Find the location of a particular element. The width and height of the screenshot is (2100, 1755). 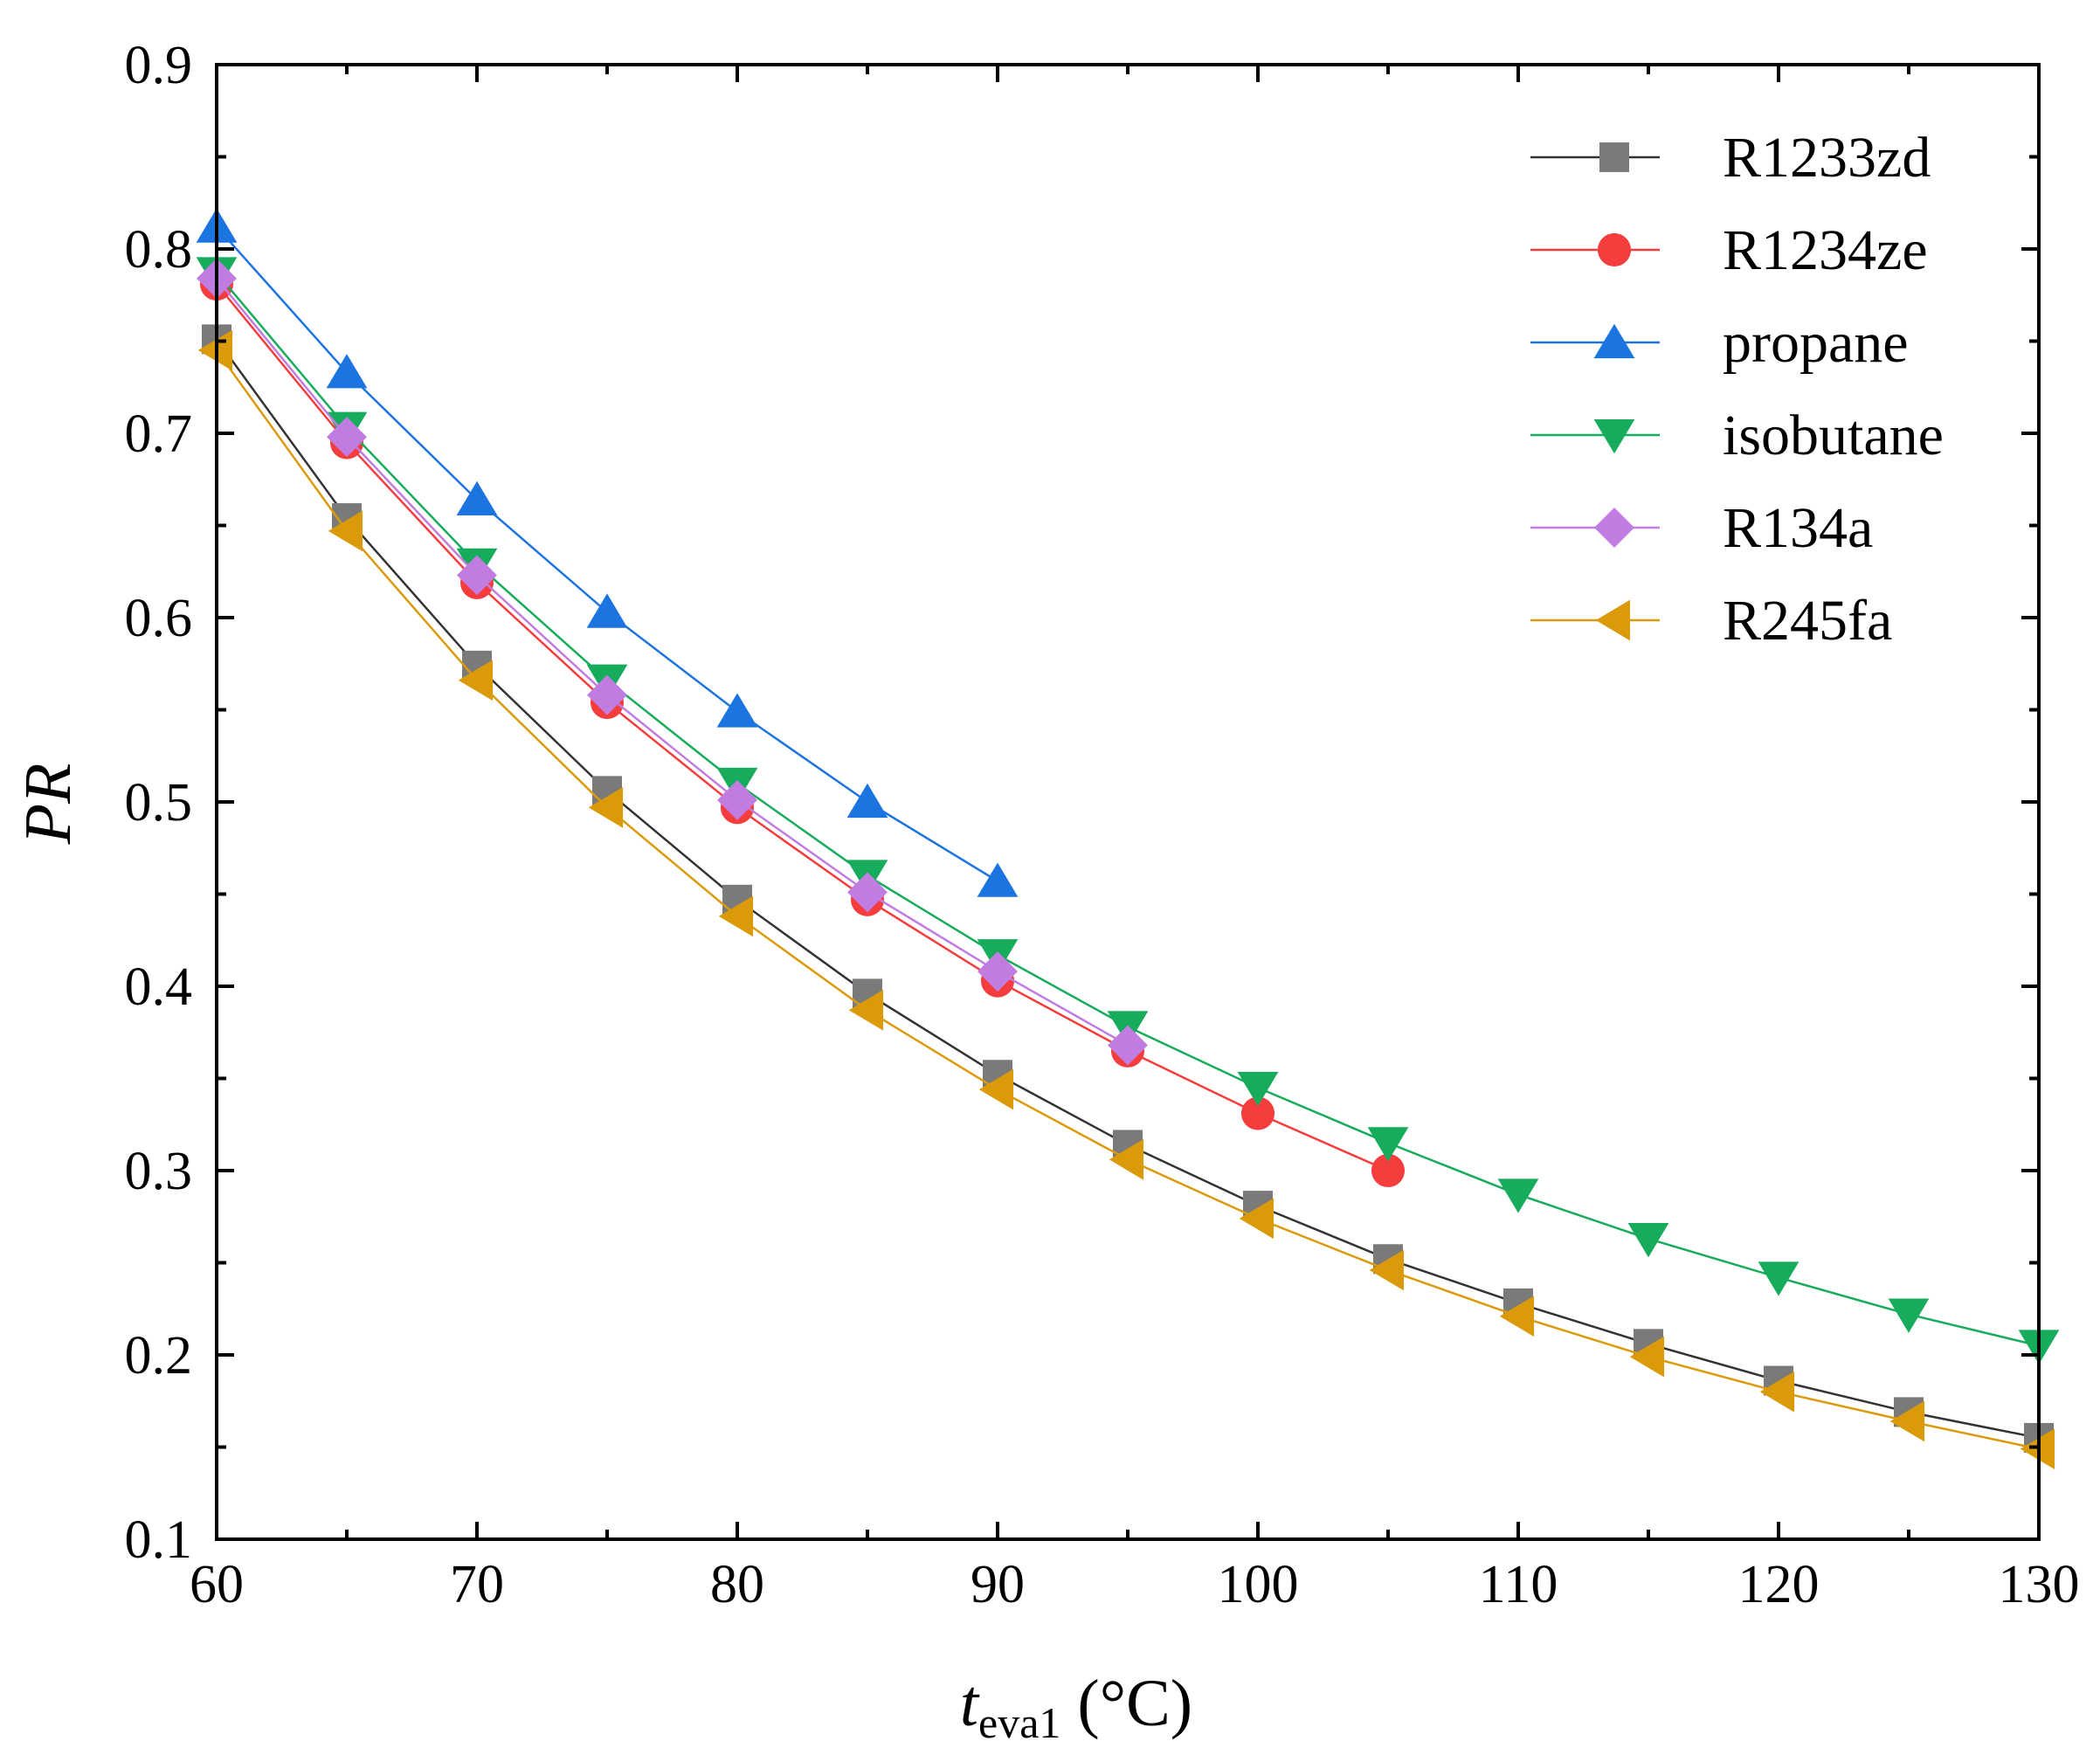

y-tick-label: 0.2 is located at coordinates (159, 1355).